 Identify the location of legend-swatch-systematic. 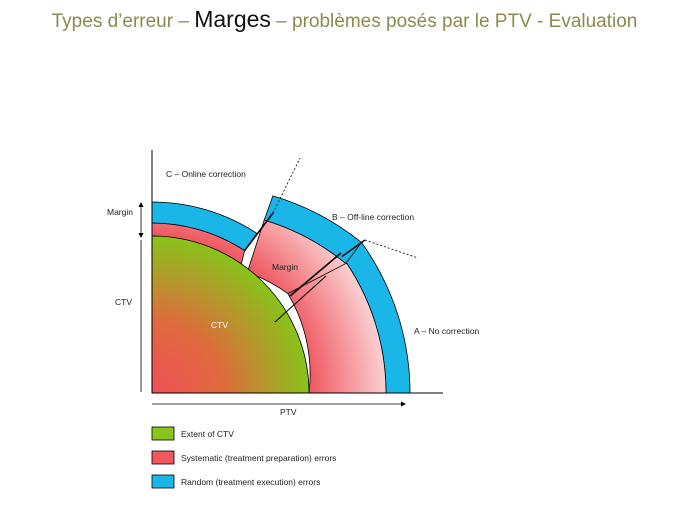
(163, 457).